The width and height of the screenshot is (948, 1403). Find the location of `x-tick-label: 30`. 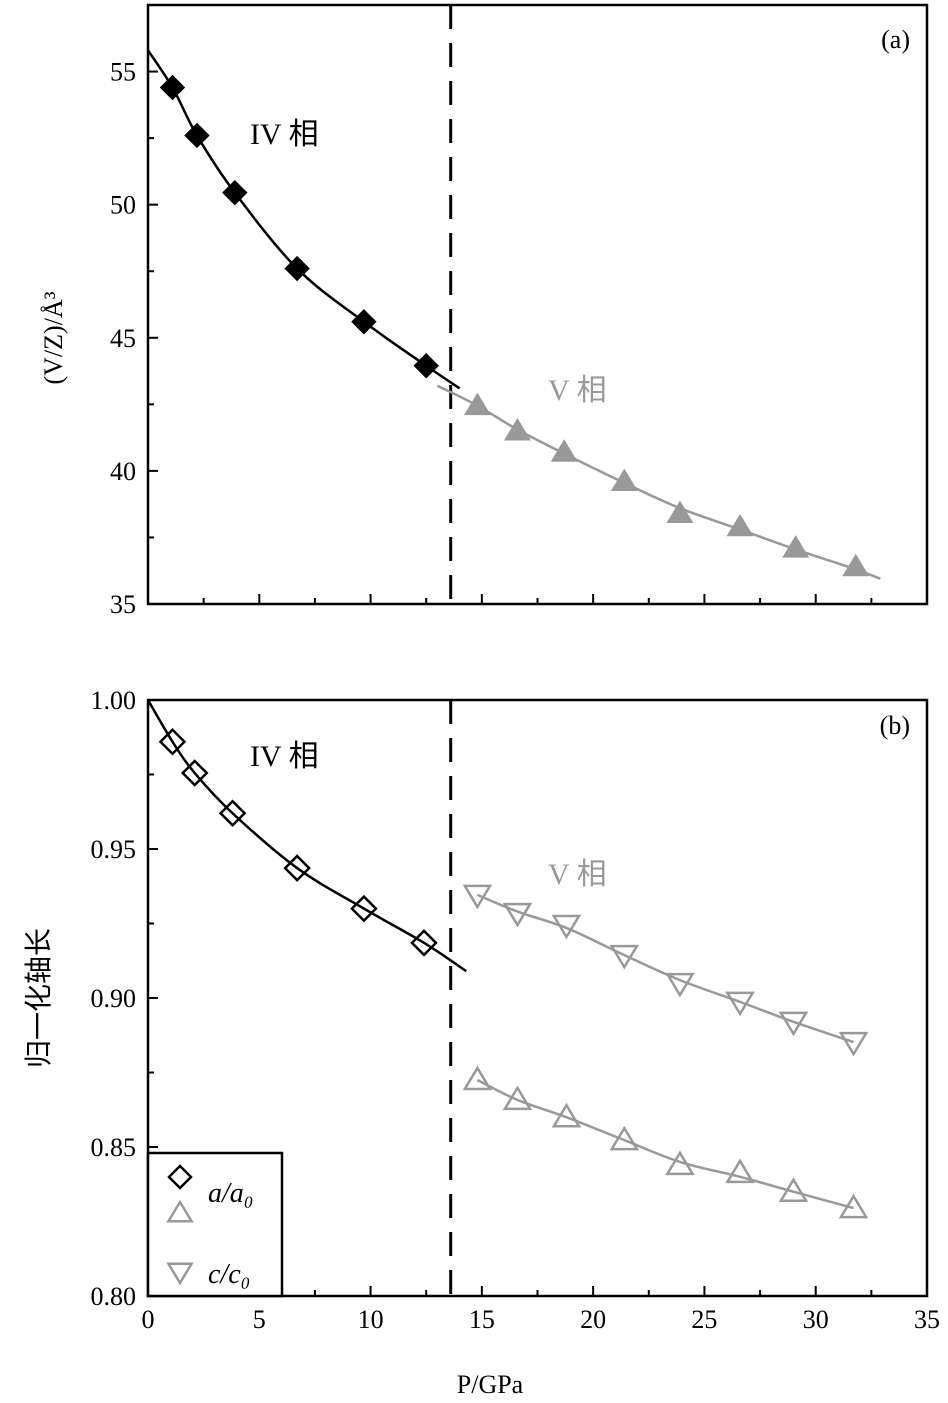

x-tick-label: 30 is located at coordinates (816, 1319).